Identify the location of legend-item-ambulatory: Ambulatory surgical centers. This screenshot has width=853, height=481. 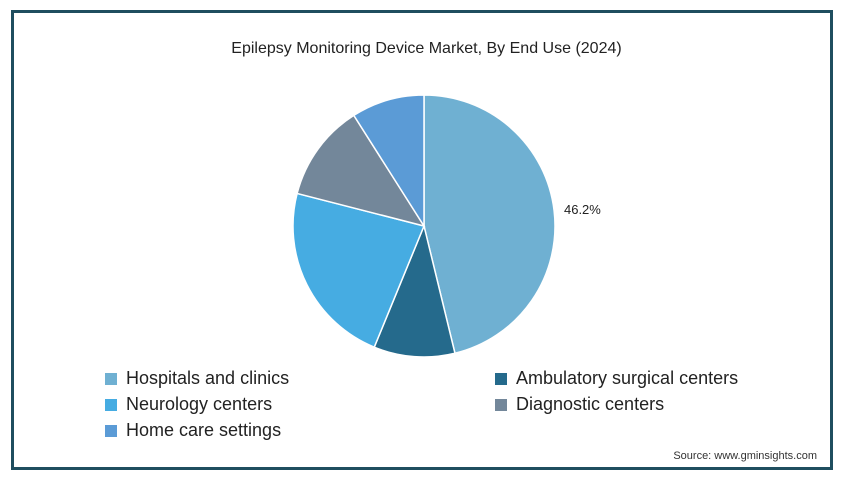
(616, 378).